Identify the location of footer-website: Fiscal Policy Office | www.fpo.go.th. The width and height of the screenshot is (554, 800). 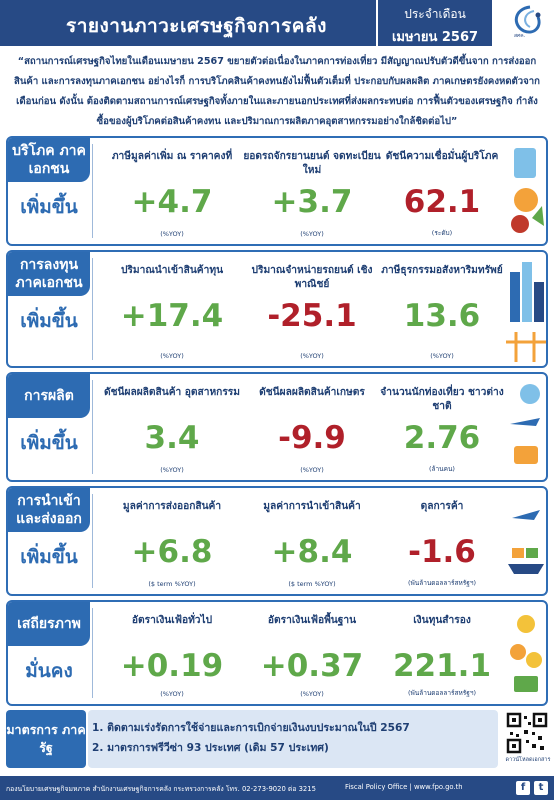
(404, 787).